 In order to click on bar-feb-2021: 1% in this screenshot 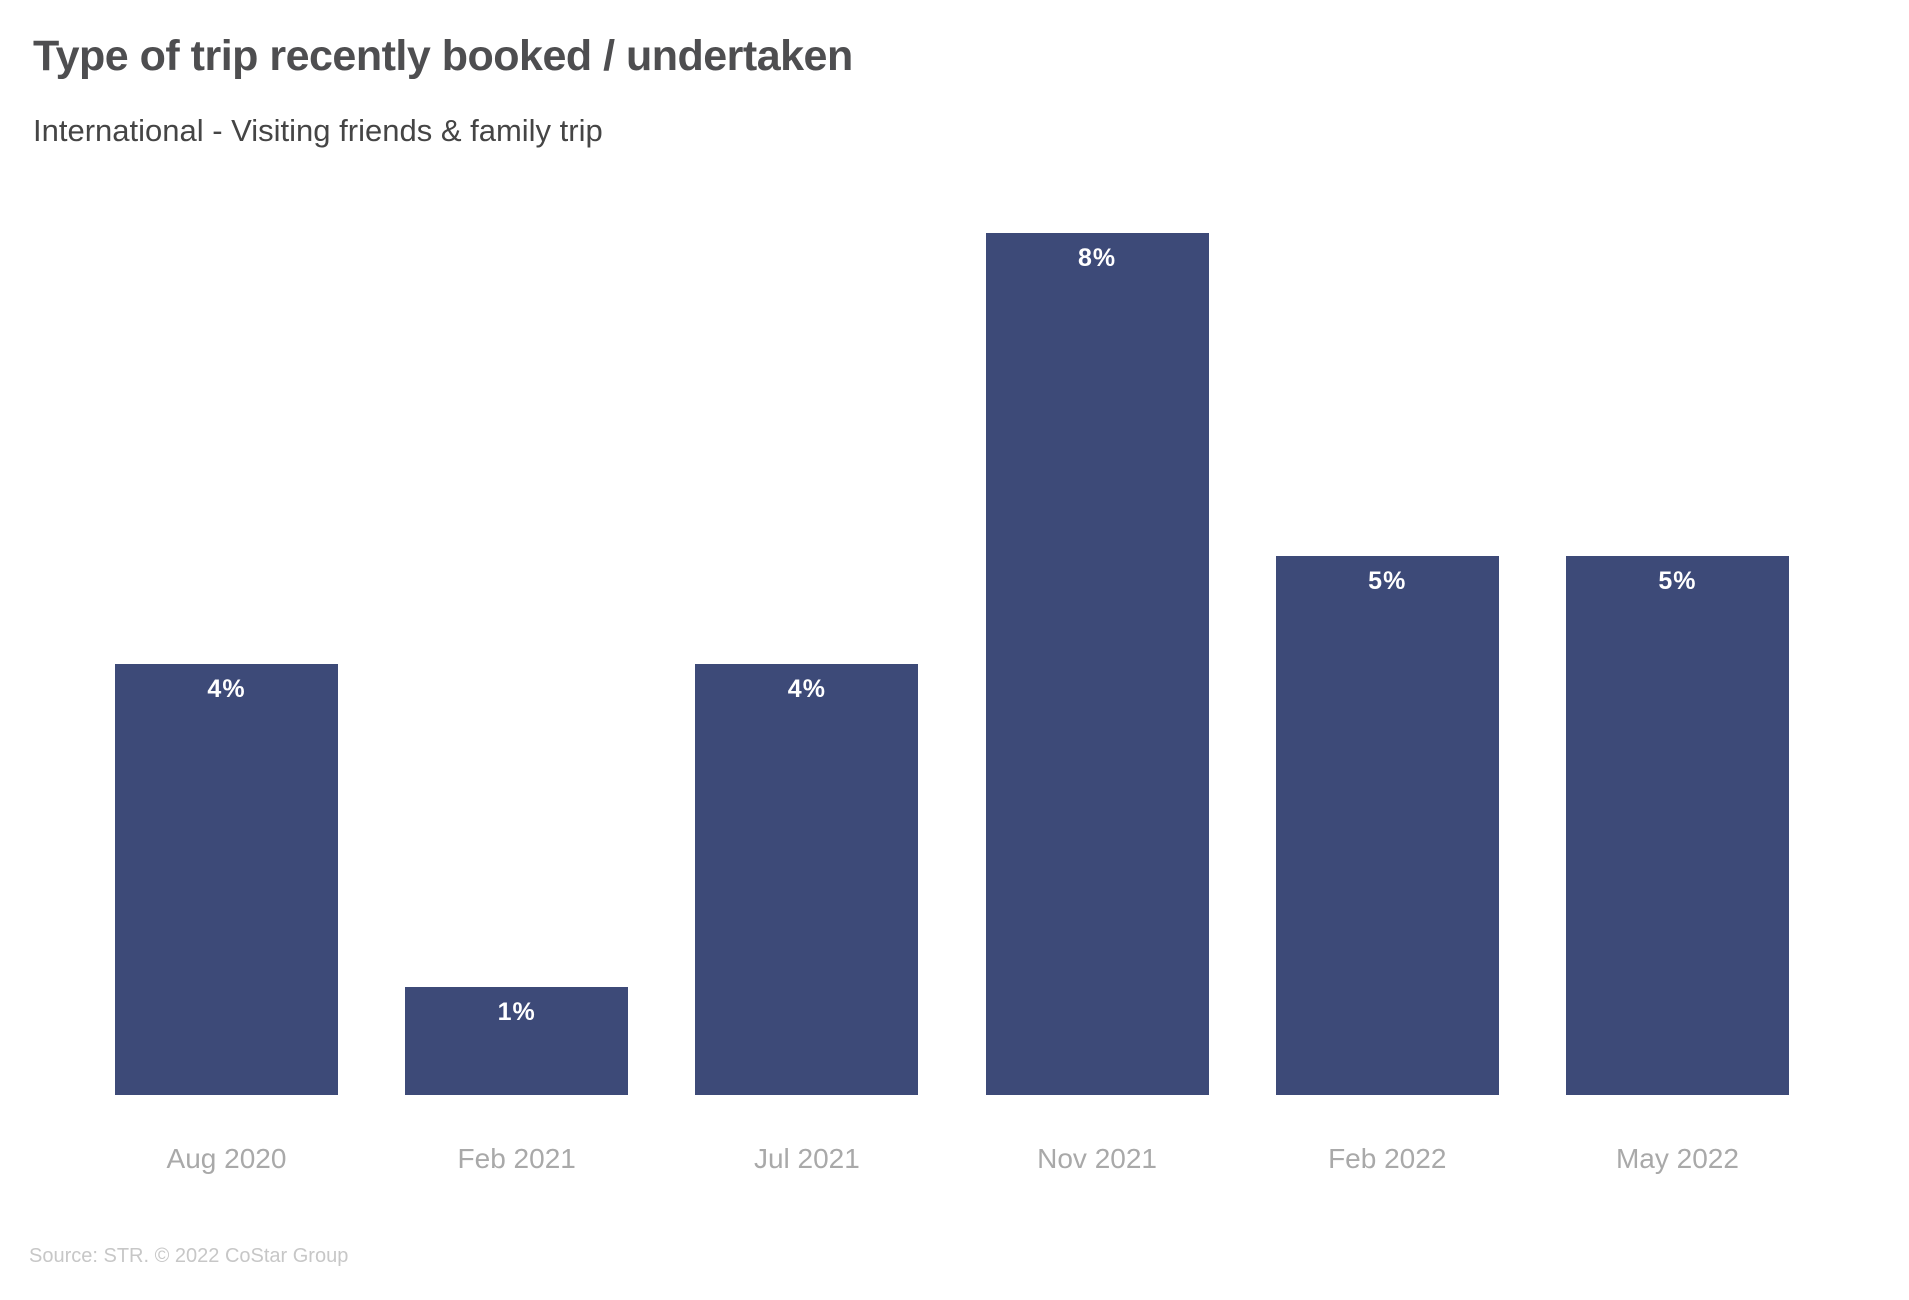, I will do `click(517, 1041)`.